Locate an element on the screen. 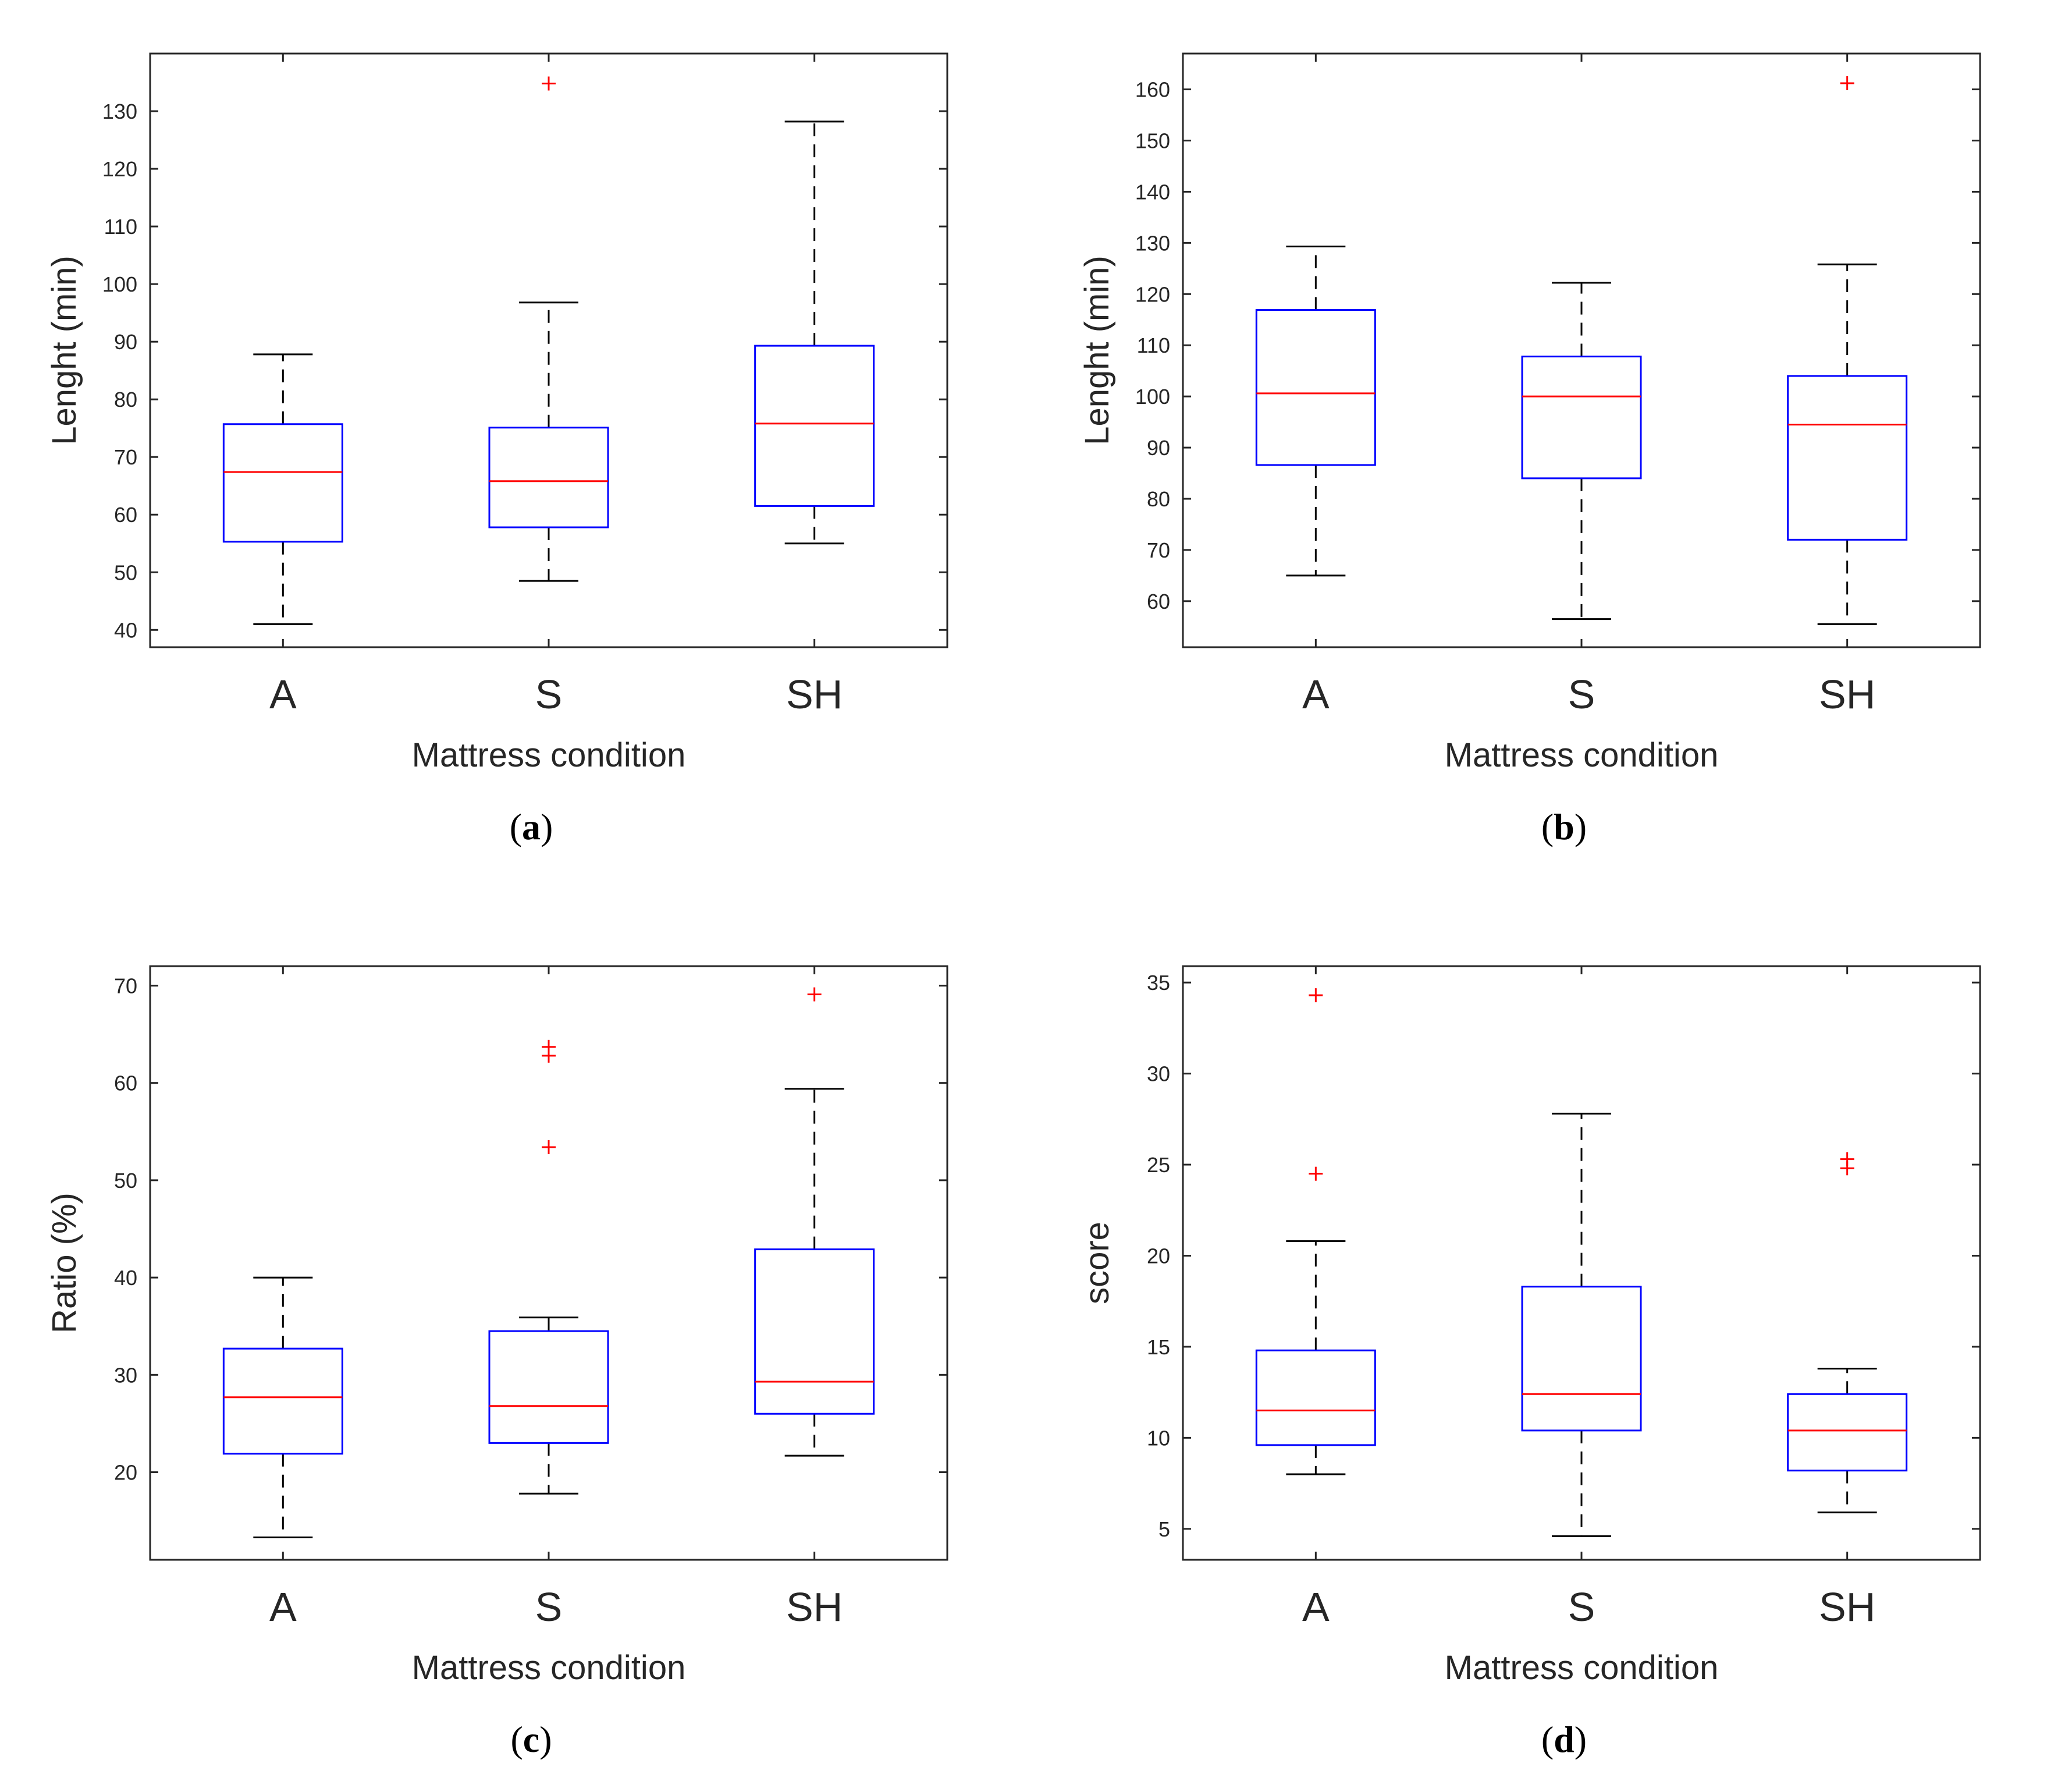 This screenshot has height=1767, width=2072. y-tick-label: 25 is located at coordinates (1158, 1165).